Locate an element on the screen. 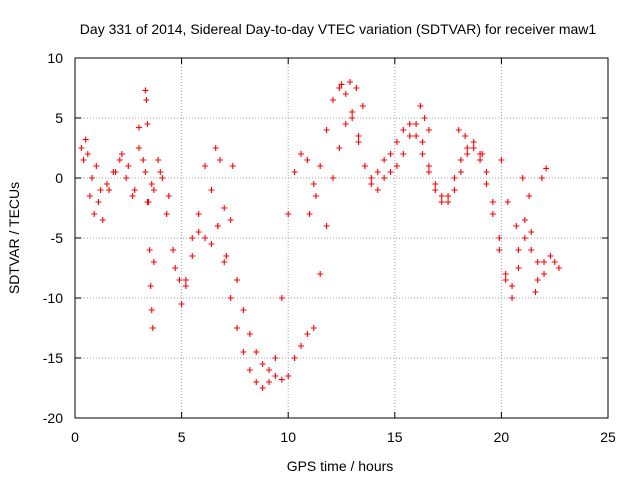 The image size is (640, 480). y-tick-label: 5 is located at coordinates (59, 118).